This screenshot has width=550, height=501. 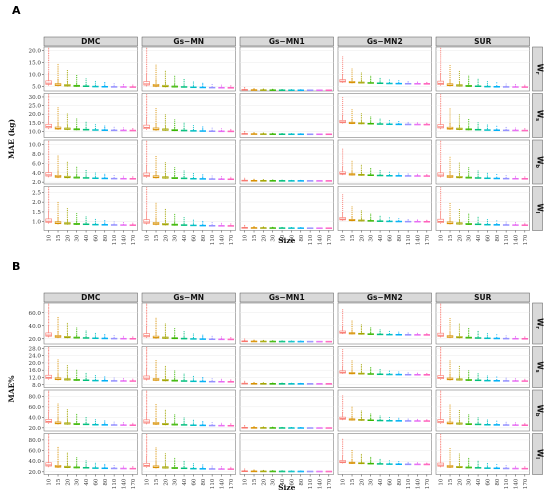 What do you see at coordinates (16, 10) in the screenshot?
I see `panel-letter: A` at bounding box center [16, 10].